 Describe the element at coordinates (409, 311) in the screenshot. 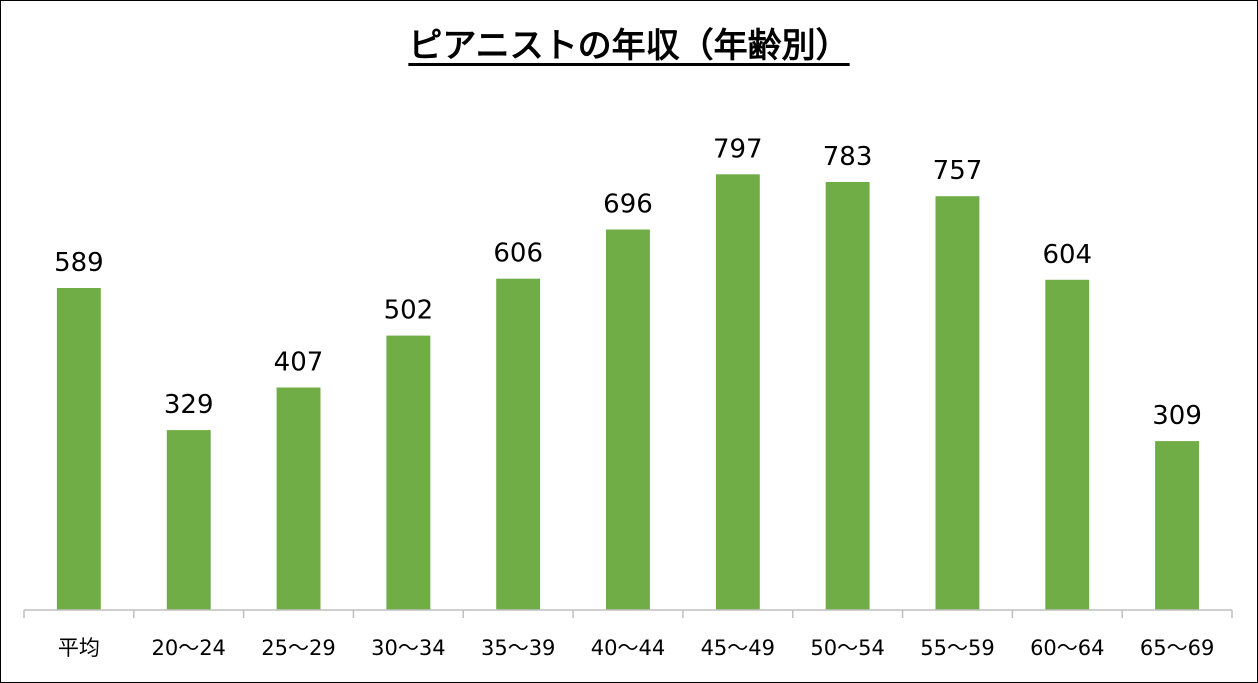

I see `value-label-3: 502` at that location.